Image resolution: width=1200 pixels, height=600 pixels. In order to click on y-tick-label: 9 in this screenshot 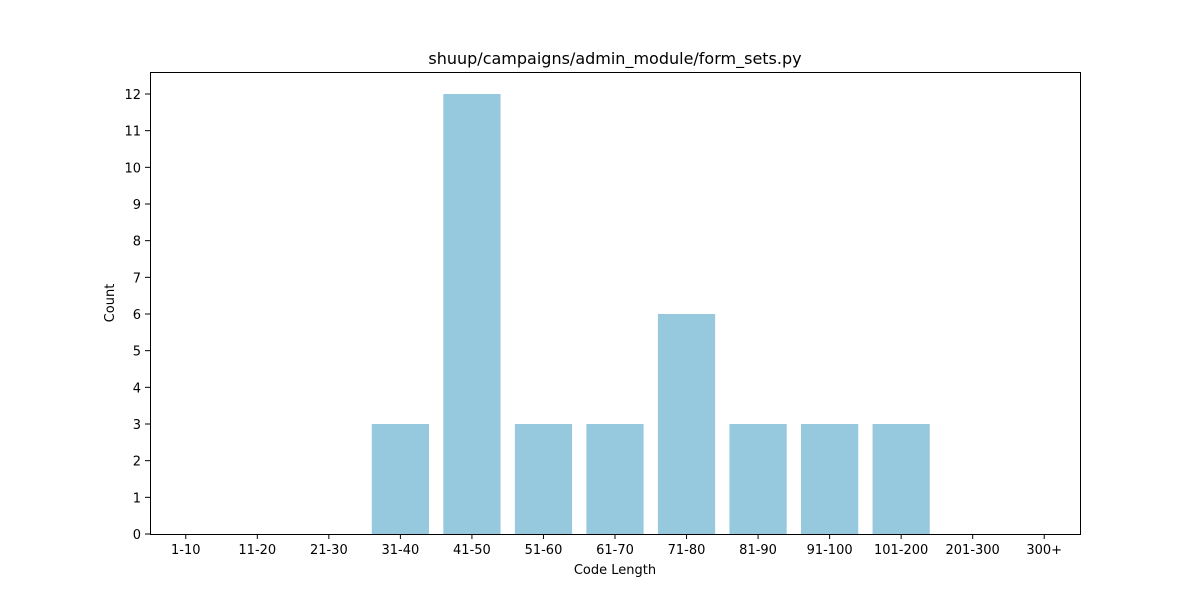, I will do `click(137, 205)`.